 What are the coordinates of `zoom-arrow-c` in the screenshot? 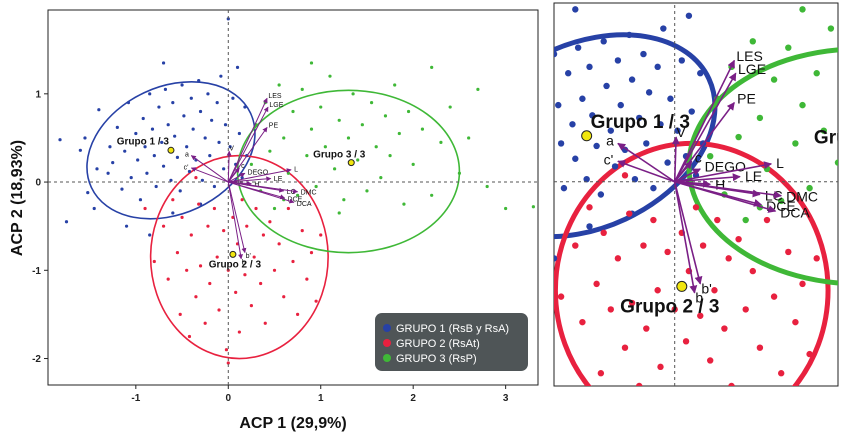 It's located at (683, 171).